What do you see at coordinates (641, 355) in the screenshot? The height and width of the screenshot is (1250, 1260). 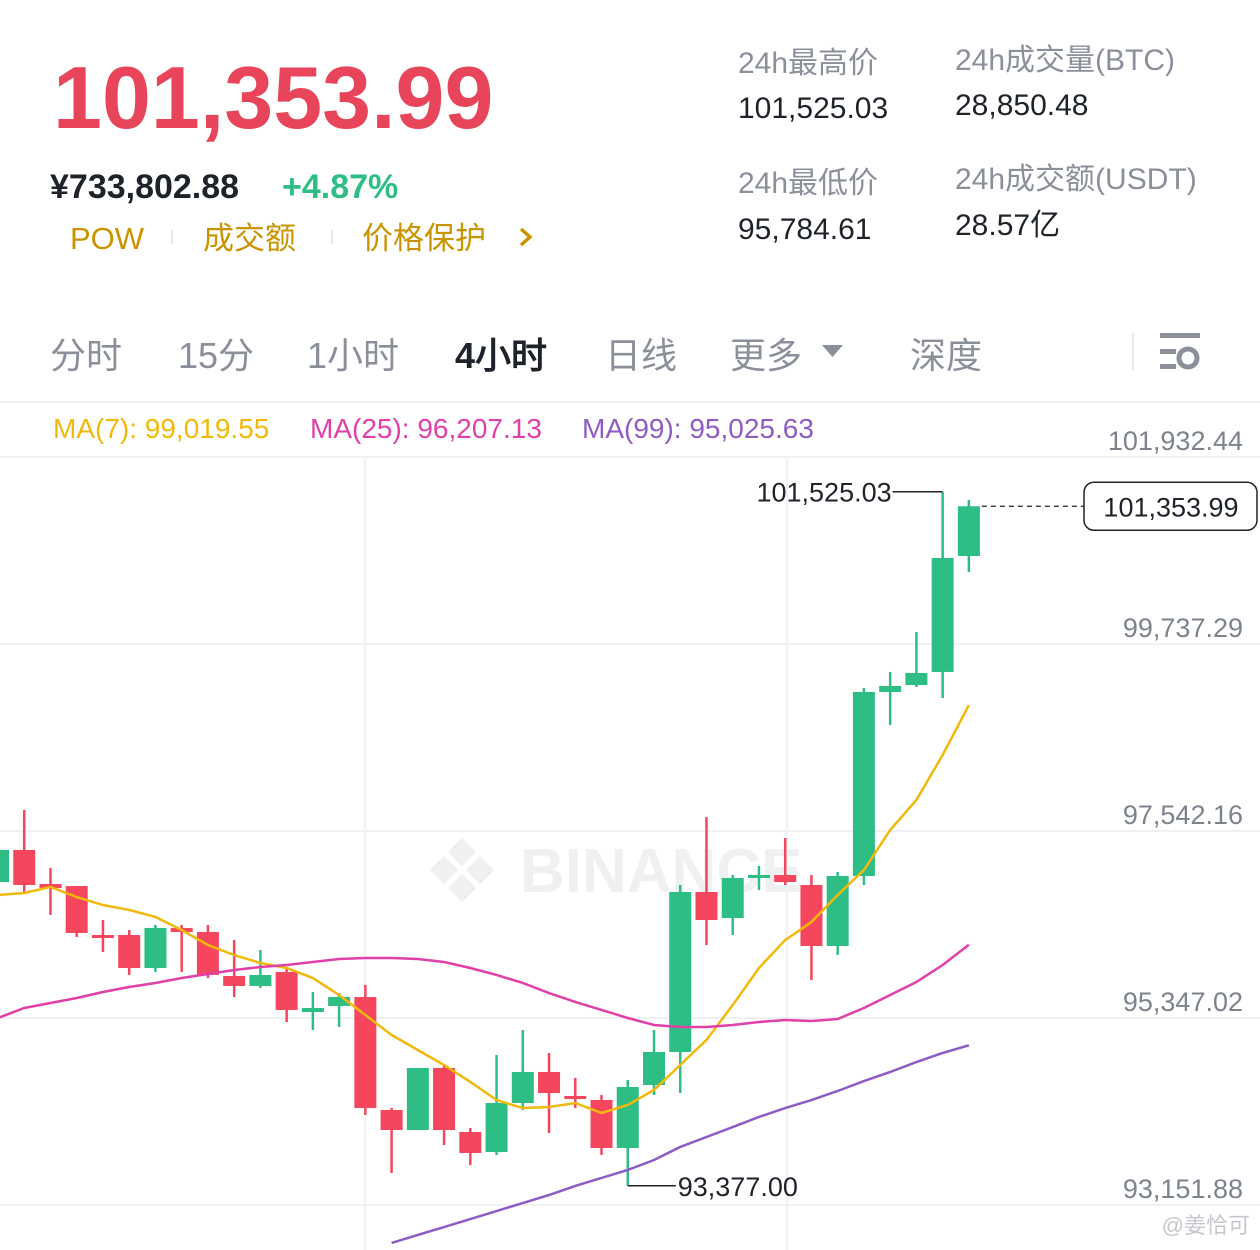 I see `tab: 日线` at bounding box center [641, 355].